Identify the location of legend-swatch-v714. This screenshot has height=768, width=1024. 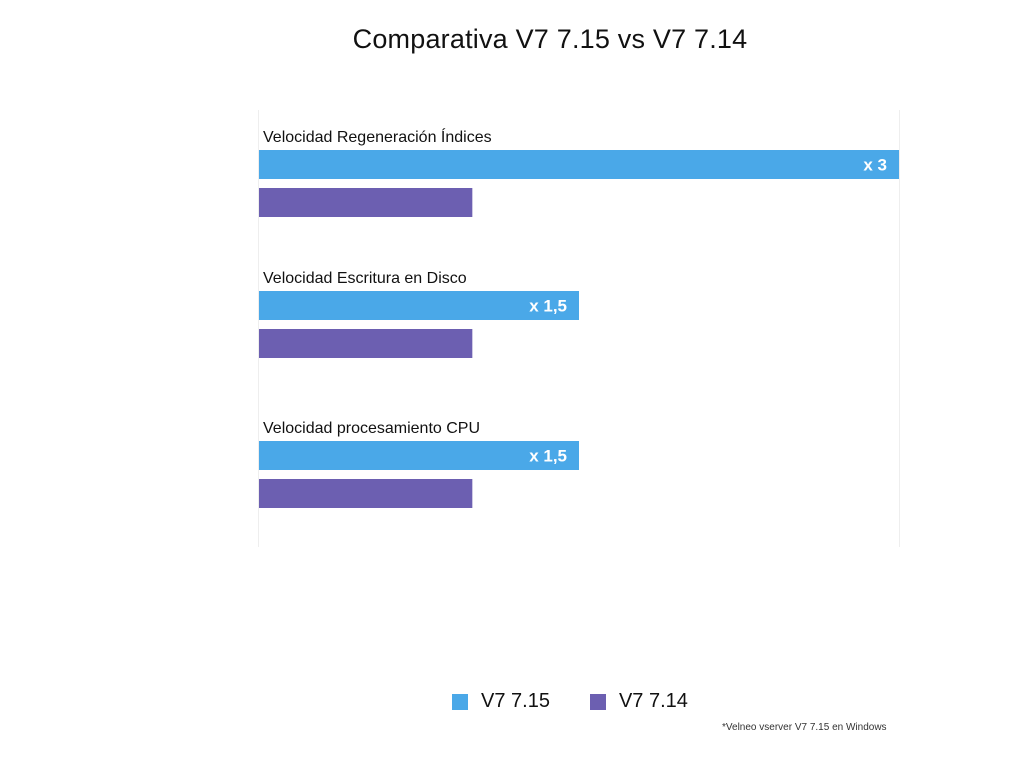
(597, 701).